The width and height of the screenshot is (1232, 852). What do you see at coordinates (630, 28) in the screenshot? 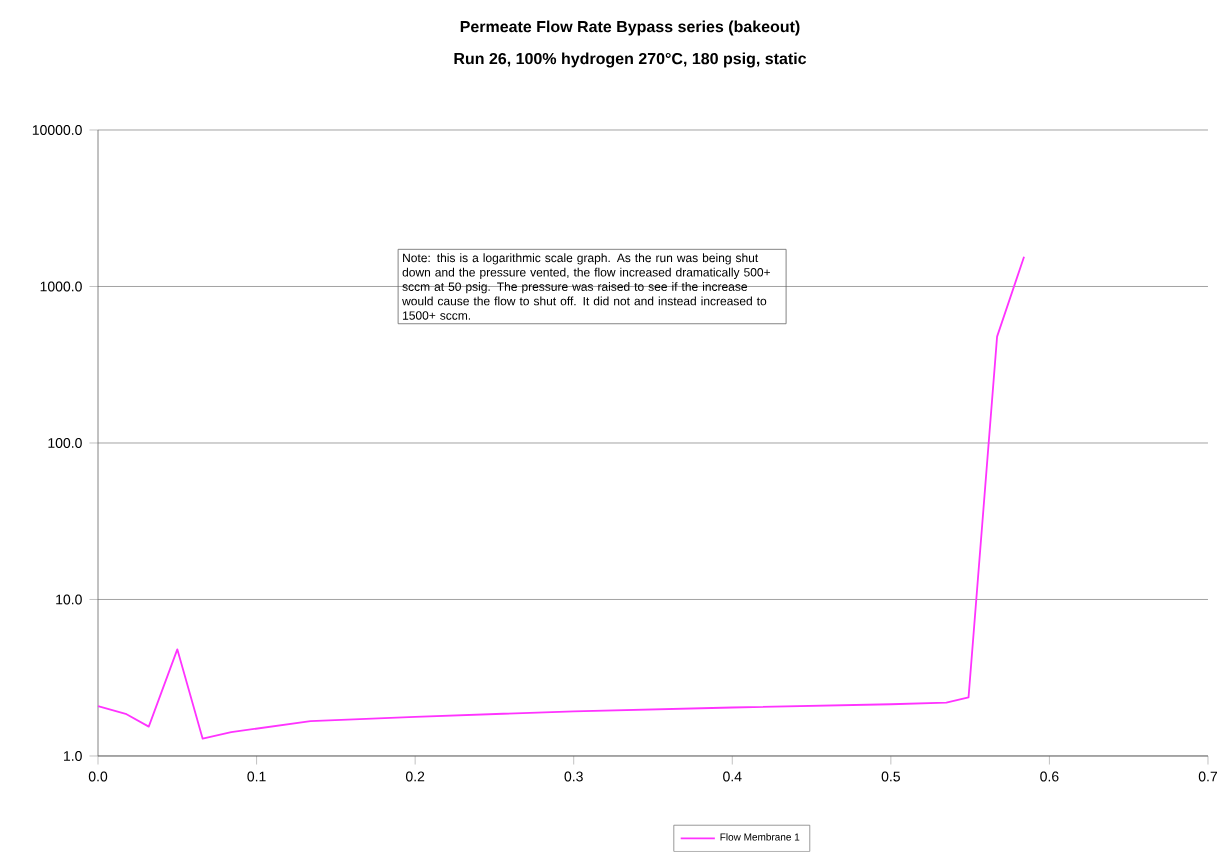
I see `chart-title: Permeate Flow Rate Bypass series (bakeout)` at bounding box center [630, 28].